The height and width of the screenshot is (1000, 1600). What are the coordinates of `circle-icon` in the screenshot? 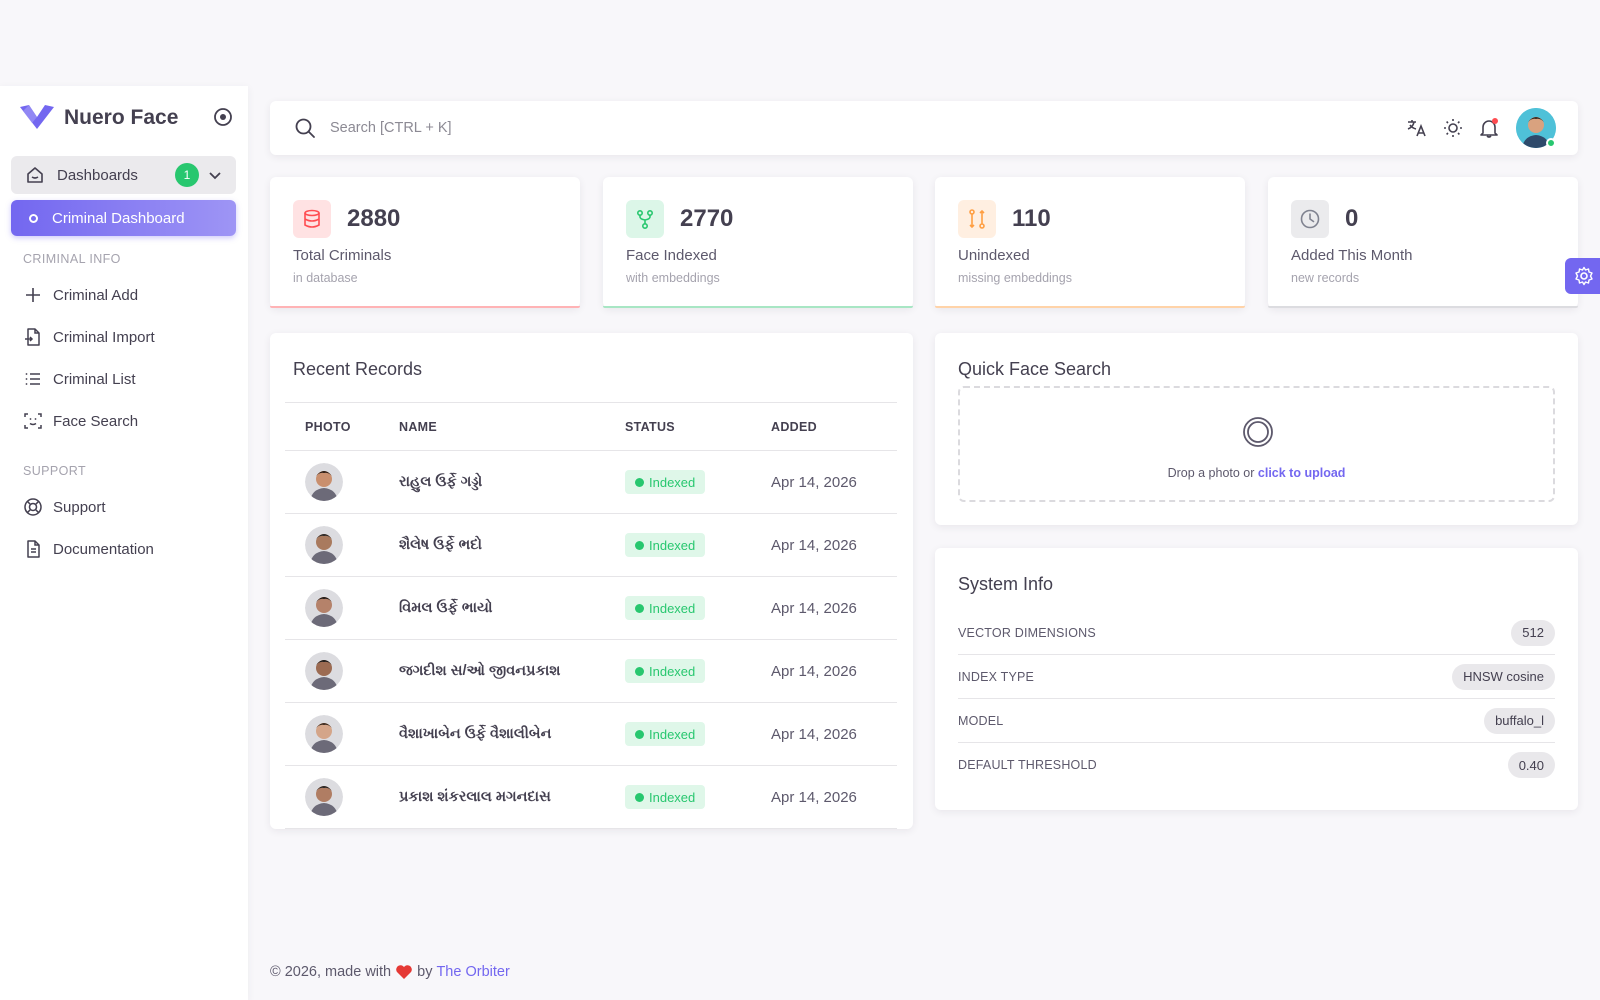 It's located at (33, 218).